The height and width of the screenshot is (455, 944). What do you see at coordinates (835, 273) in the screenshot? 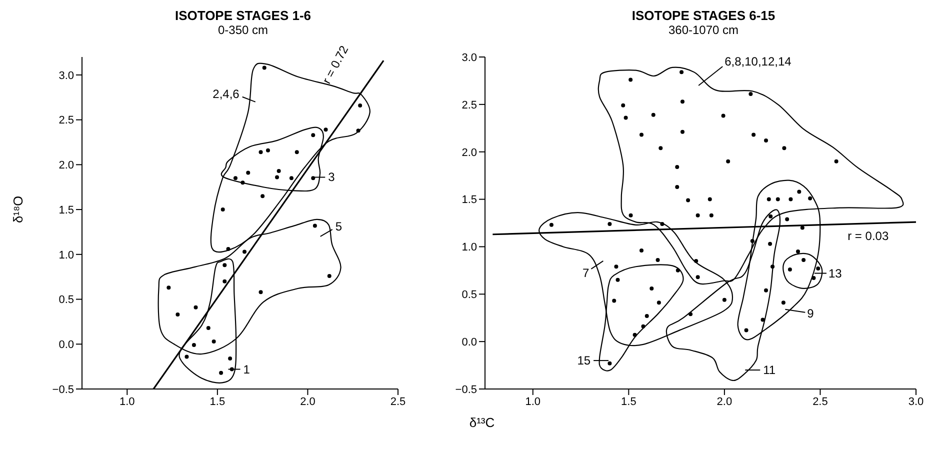
I see `annotation: 13` at bounding box center [835, 273].